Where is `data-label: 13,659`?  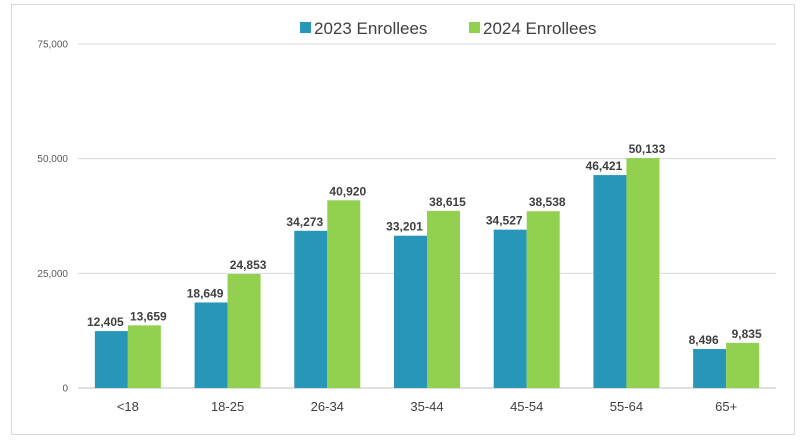
data-label: 13,659 is located at coordinates (148, 316).